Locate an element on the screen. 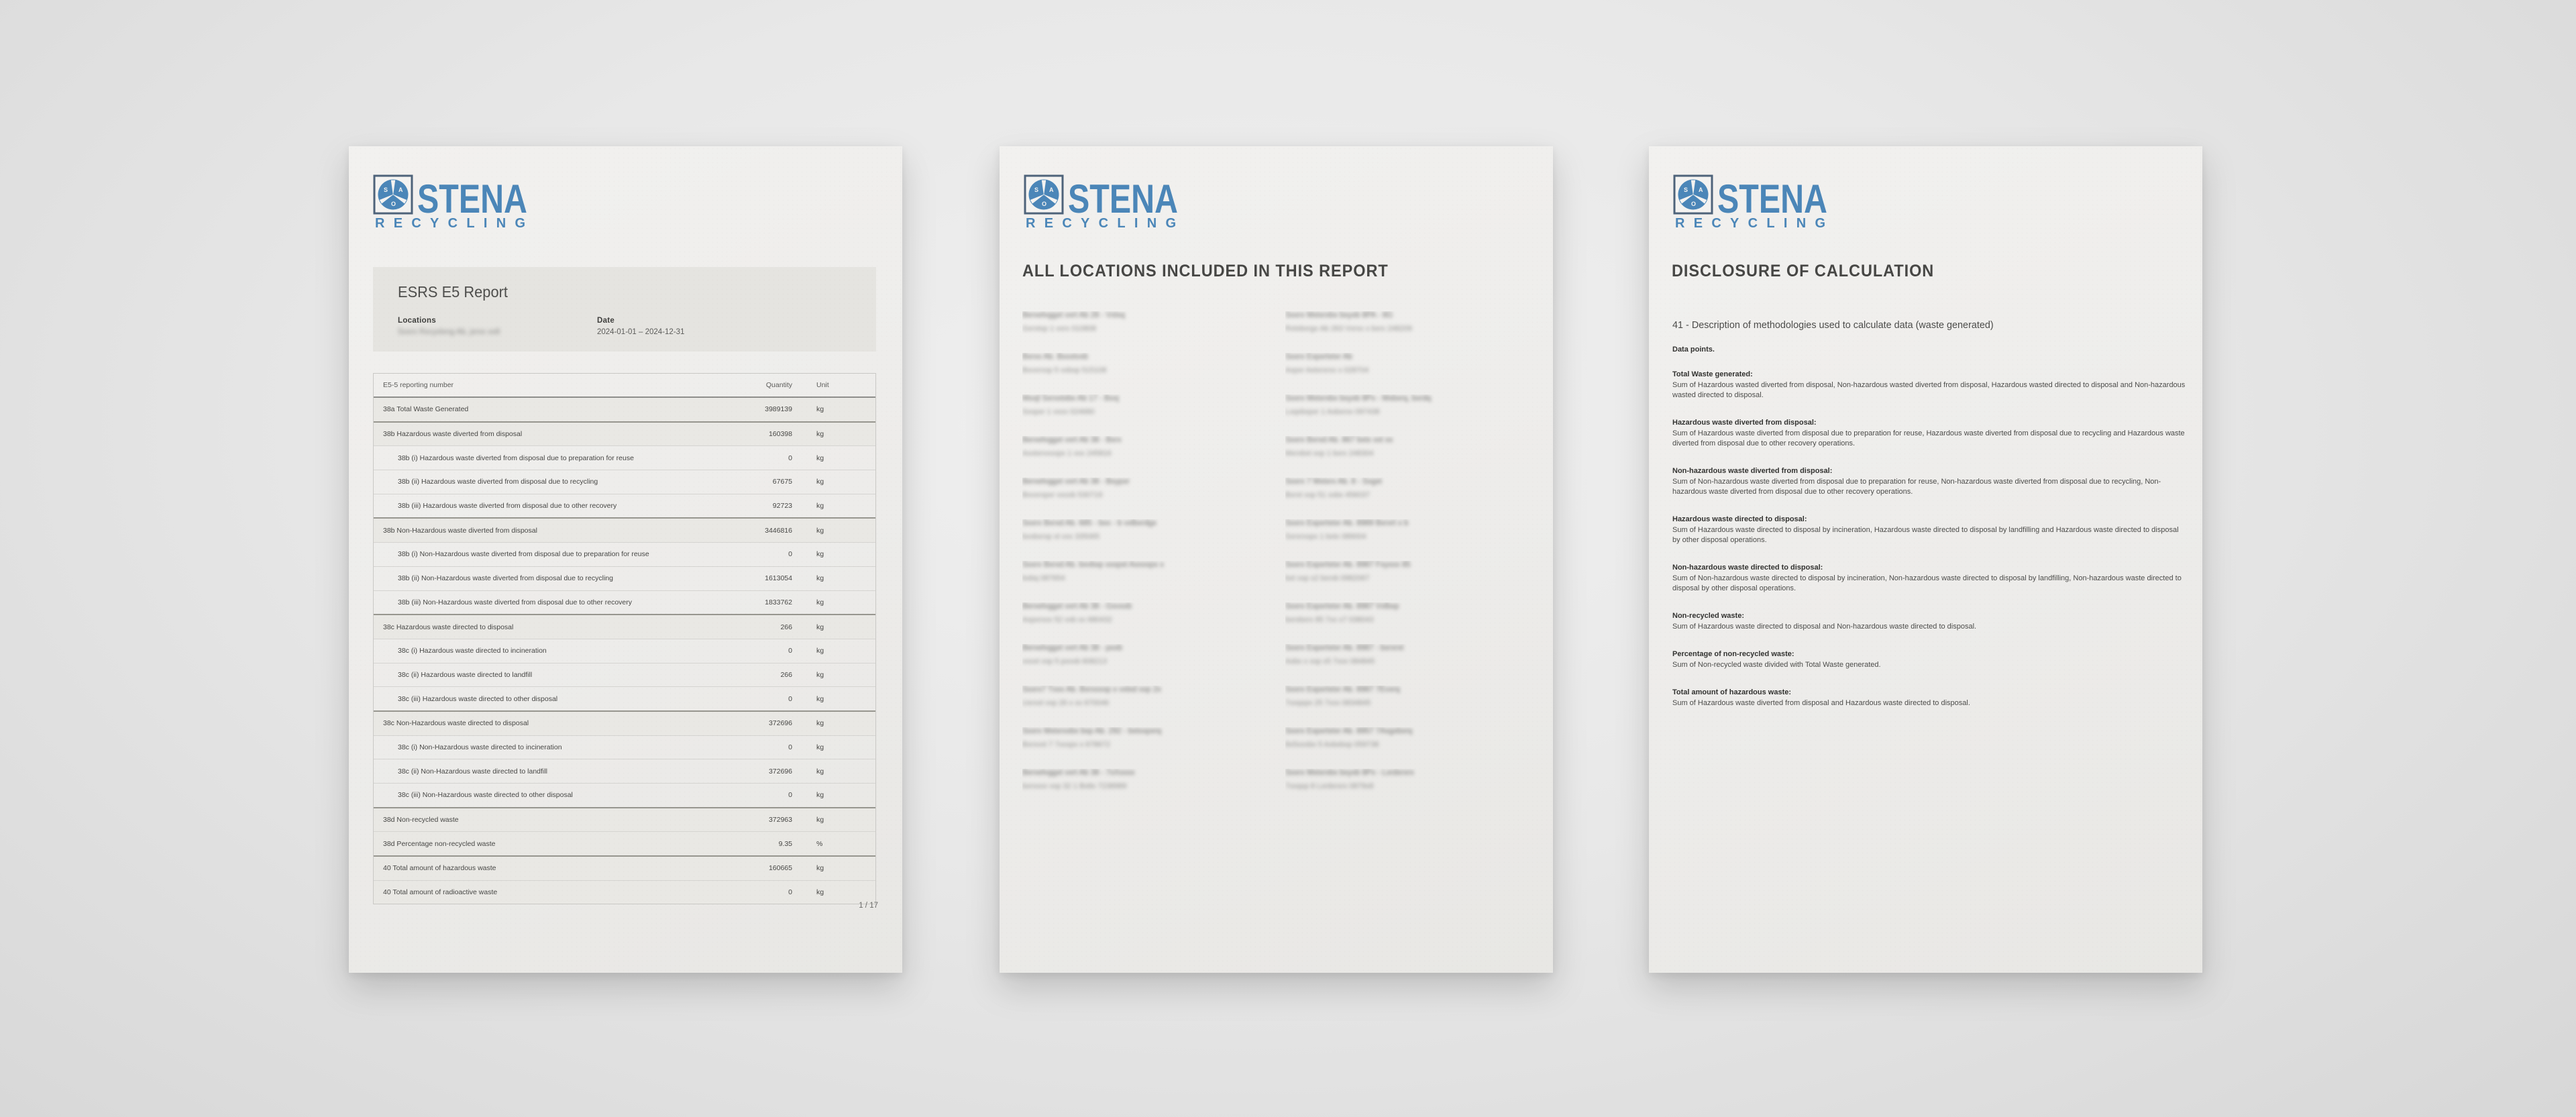  row-quantity: 3446816 is located at coordinates (778, 530).